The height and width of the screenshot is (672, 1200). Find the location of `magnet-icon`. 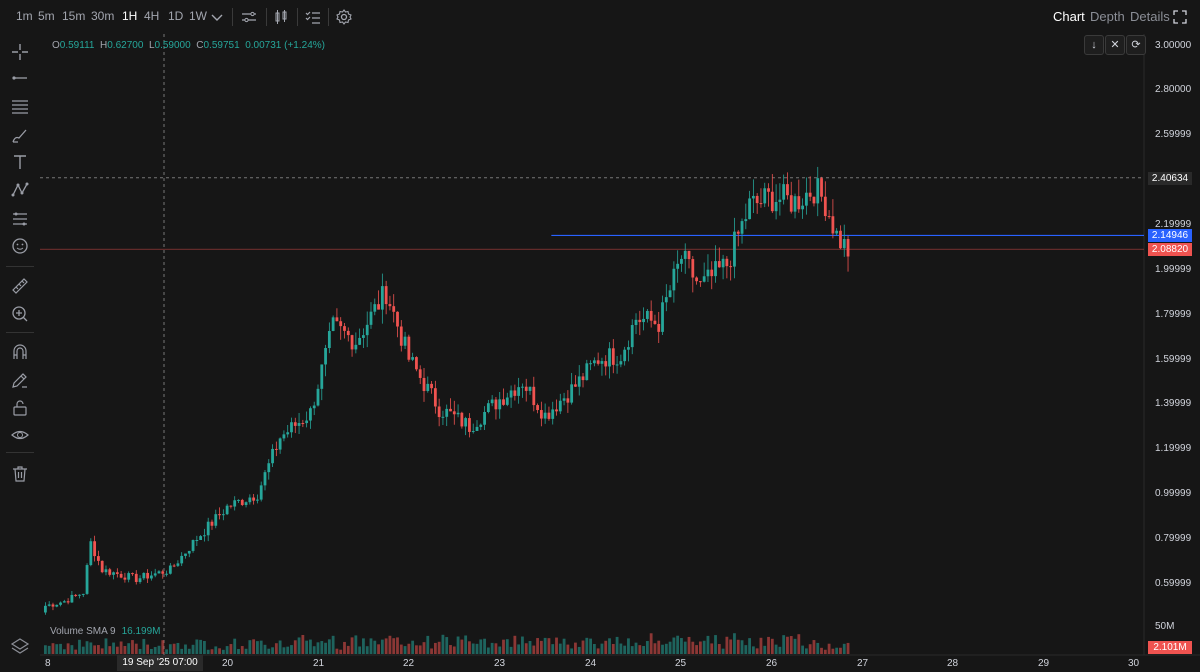

magnet-icon is located at coordinates (20, 352).